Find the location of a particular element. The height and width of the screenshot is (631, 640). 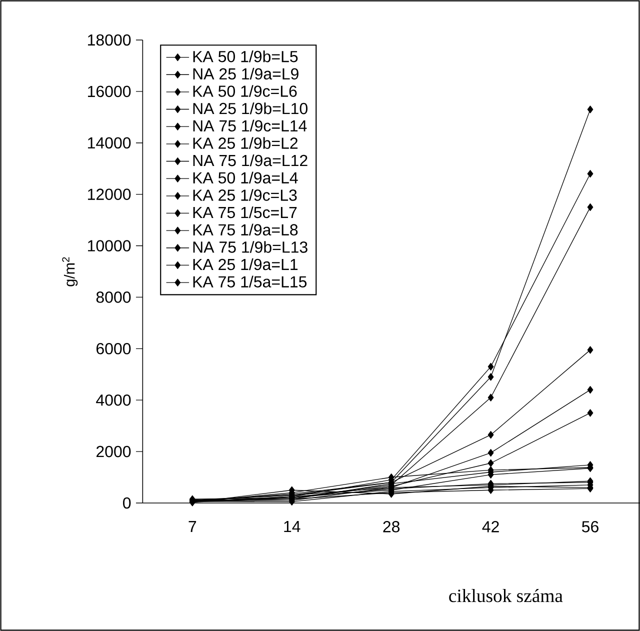

legend-label: NA 75 1/9c=L14 is located at coordinates (250, 126).